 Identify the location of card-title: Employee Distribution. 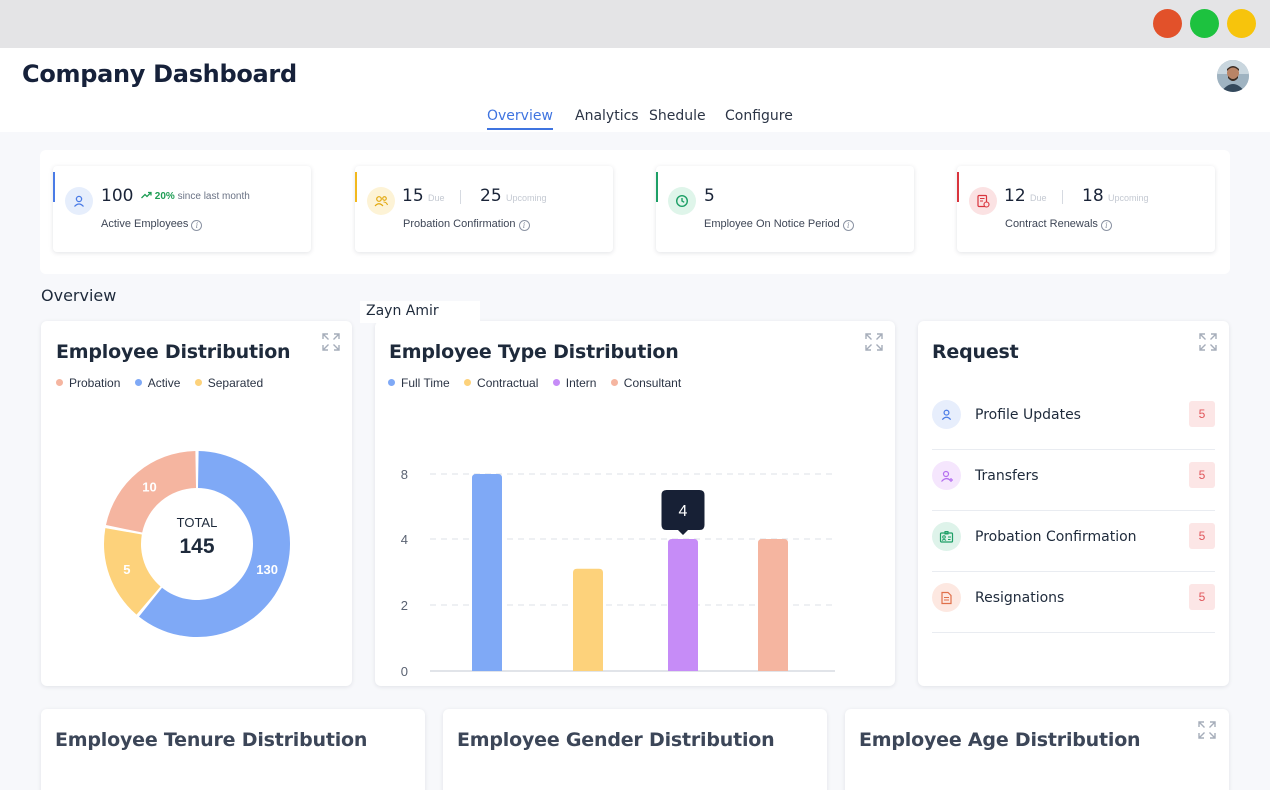
(173, 352).